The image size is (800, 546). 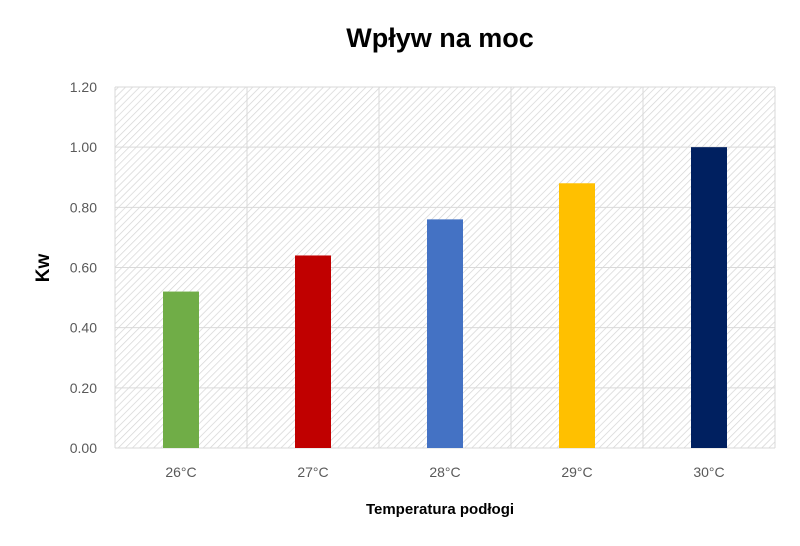 What do you see at coordinates (83, 448) in the screenshot?
I see `y-tick-label: 0.00` at bounding box center [83, 448].